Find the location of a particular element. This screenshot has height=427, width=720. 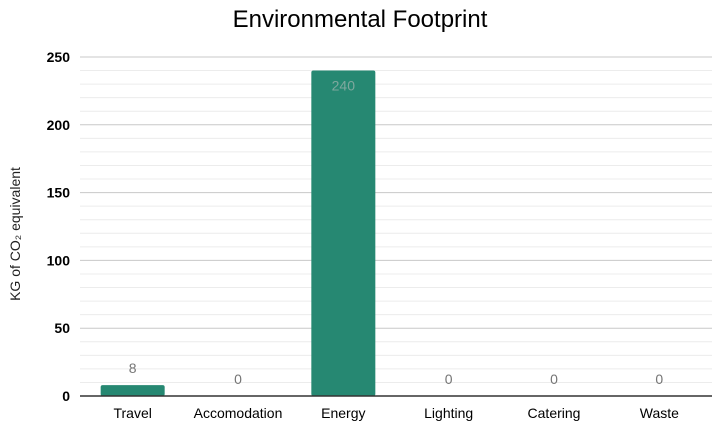

data-label: 8 is located at coordinates (133, 368).